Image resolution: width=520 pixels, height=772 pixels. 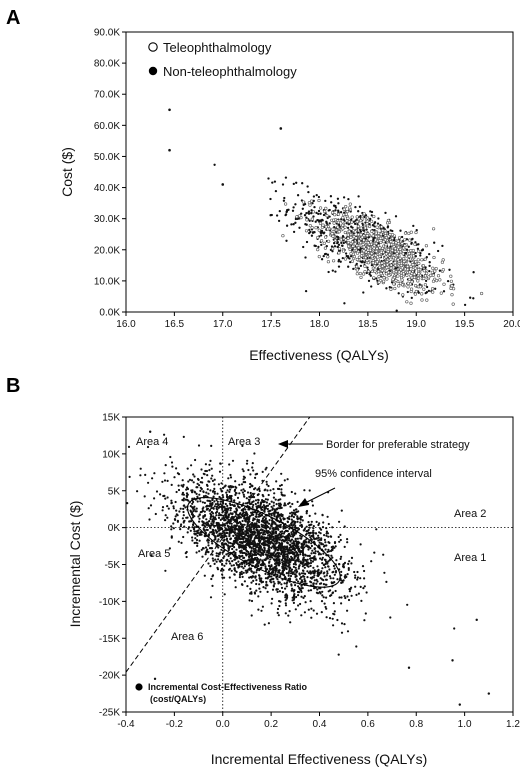 What do you see at coordinates (126, 324) in the screenshot?
I see `panel-a-x-tick-label: 16.0` at bounding box center [126, 324].